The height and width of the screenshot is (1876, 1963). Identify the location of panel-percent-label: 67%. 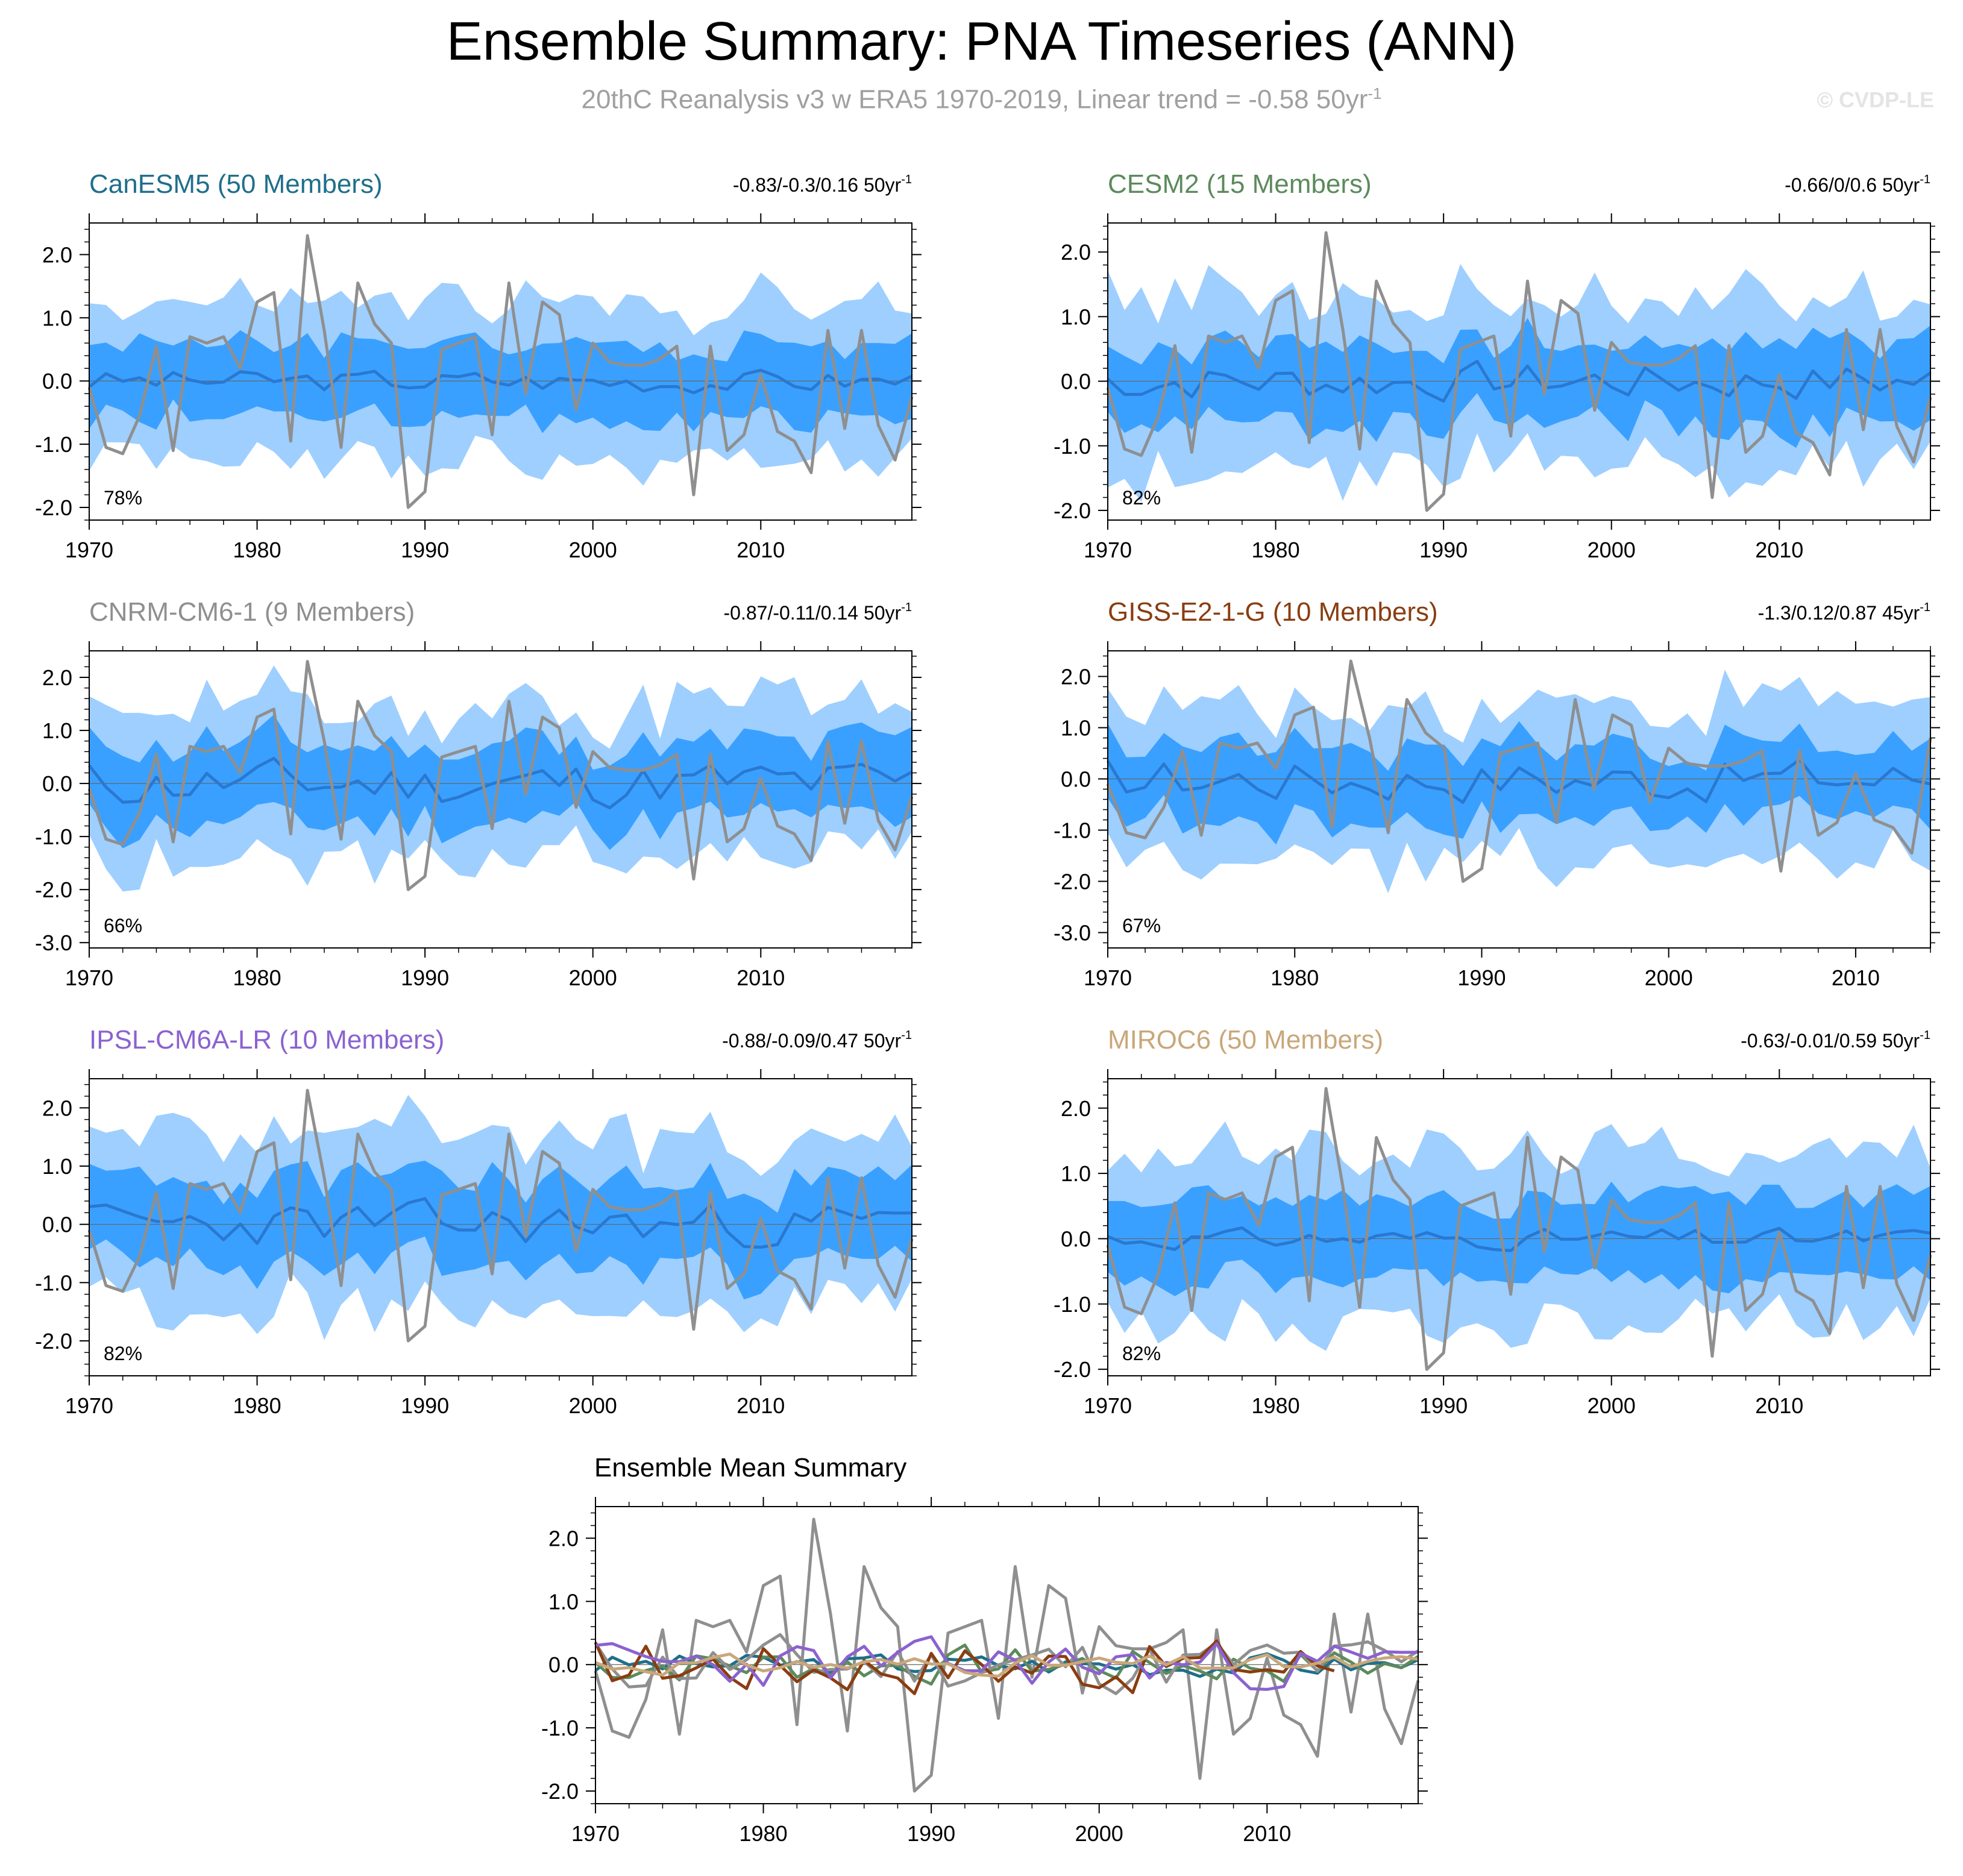
(1141, 925).